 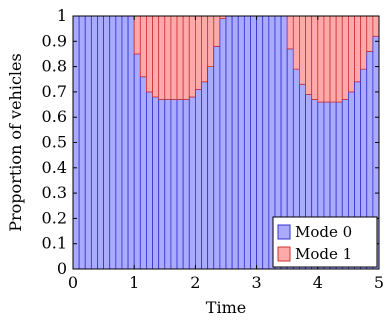 What do you see at coordinates (257, 282) in the screenshot?
I see `x-tick-label: 3` at bounding box center [257, 282].